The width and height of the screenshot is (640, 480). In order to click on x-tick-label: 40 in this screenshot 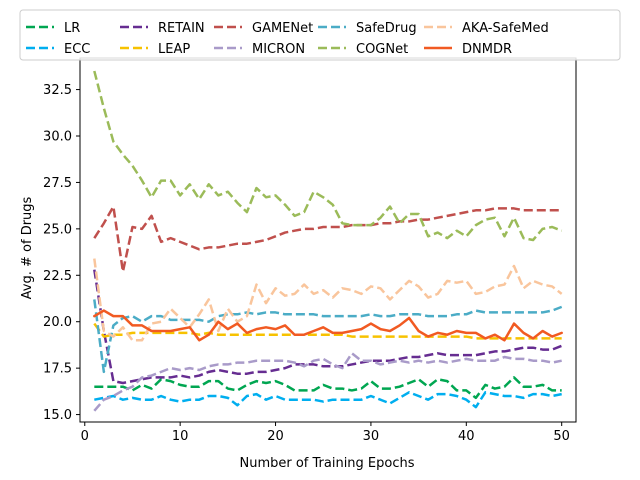, I will do `click(466, 436)`.